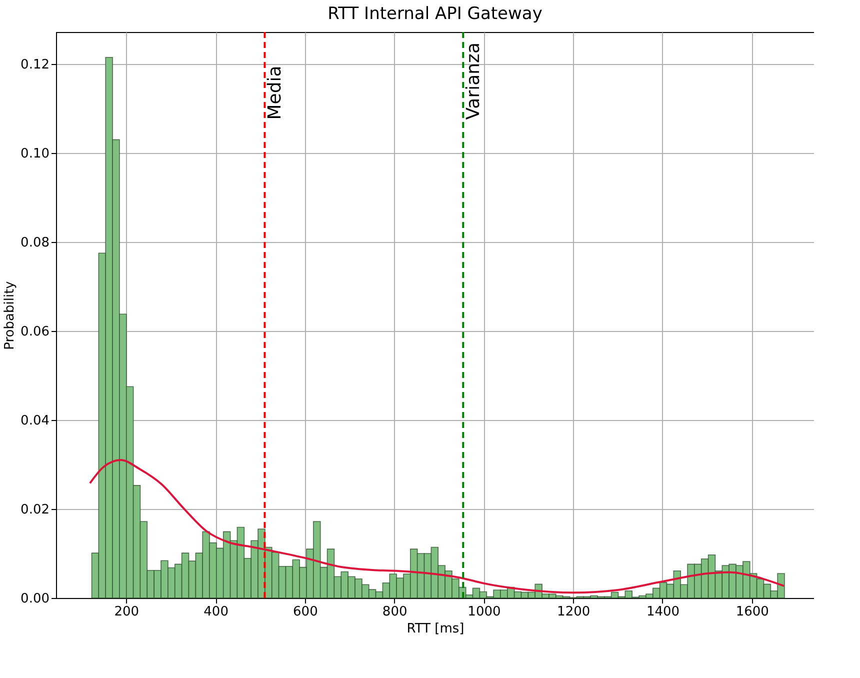 This screenshot has height=678, width=860. What do you see at coordinates (35, 599) in the screenshot?
I see `y-tick-label: 0.00` at bounding box center [35, 599].